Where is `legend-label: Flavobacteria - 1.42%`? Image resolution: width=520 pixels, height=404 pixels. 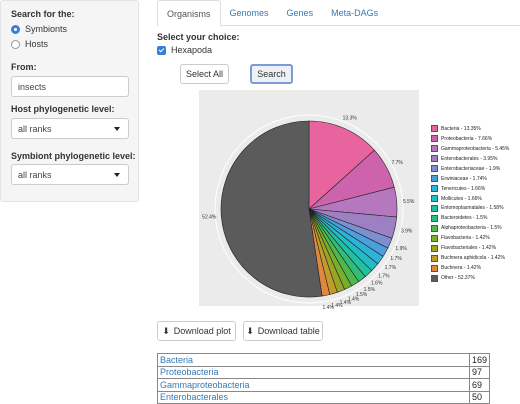 legend-label: Flavobacteria - 1.42% is located at coordinates (465, 238).